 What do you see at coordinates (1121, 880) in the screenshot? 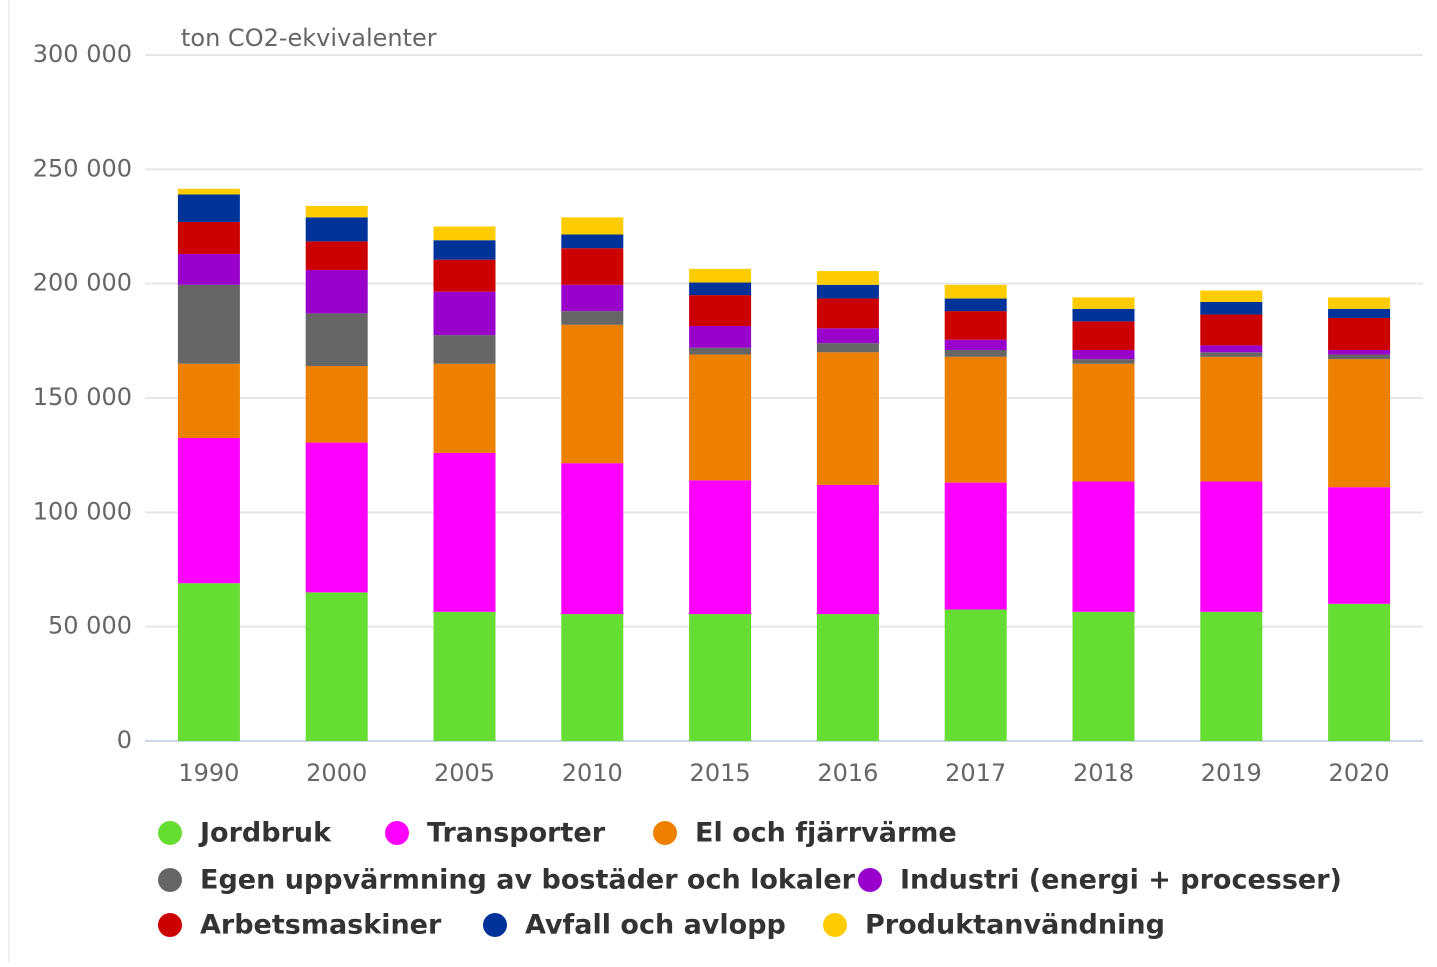
I see `legend-label: Industri (energi + processer)` at bounding box center [1121, 880].